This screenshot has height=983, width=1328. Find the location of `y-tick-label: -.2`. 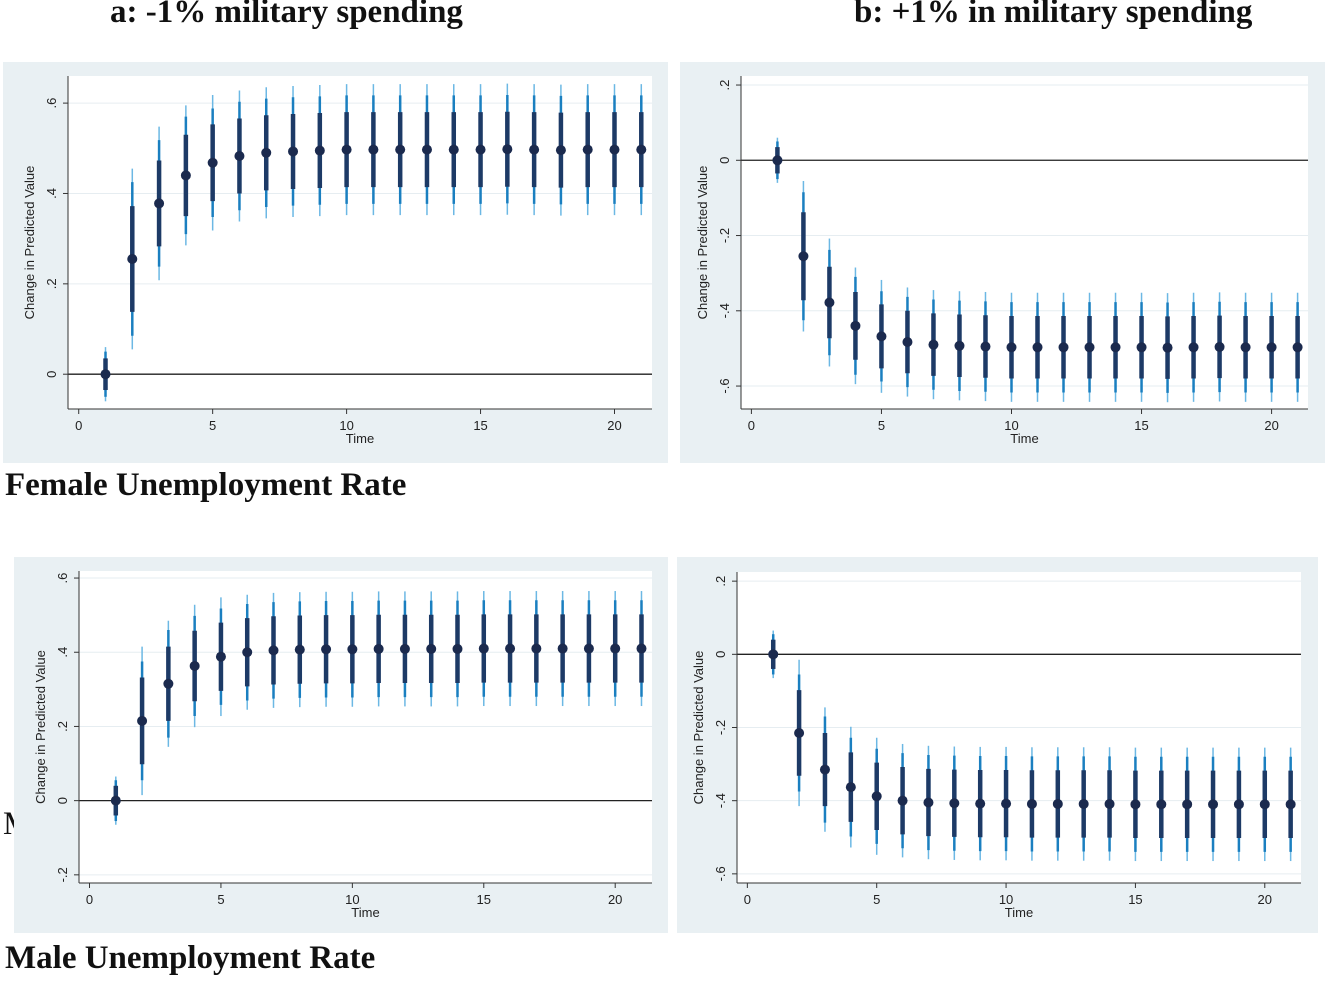

y-tick-label: -.2 is located at coordinates (720, 727).